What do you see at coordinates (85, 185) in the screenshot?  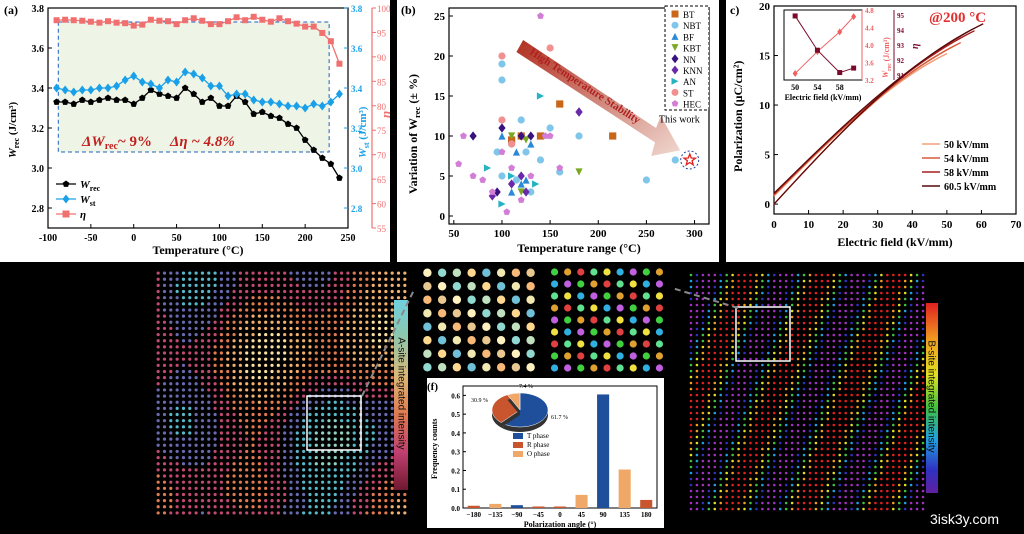 I see `label-main: W` at bounding box center [85, 185].